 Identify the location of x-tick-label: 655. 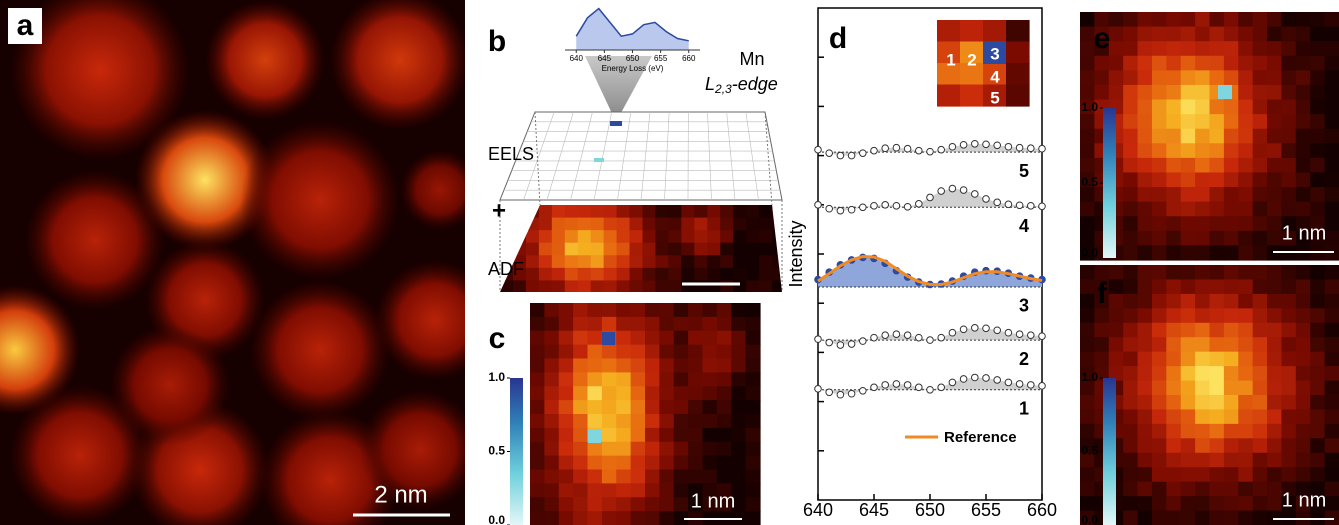
(986, 510).